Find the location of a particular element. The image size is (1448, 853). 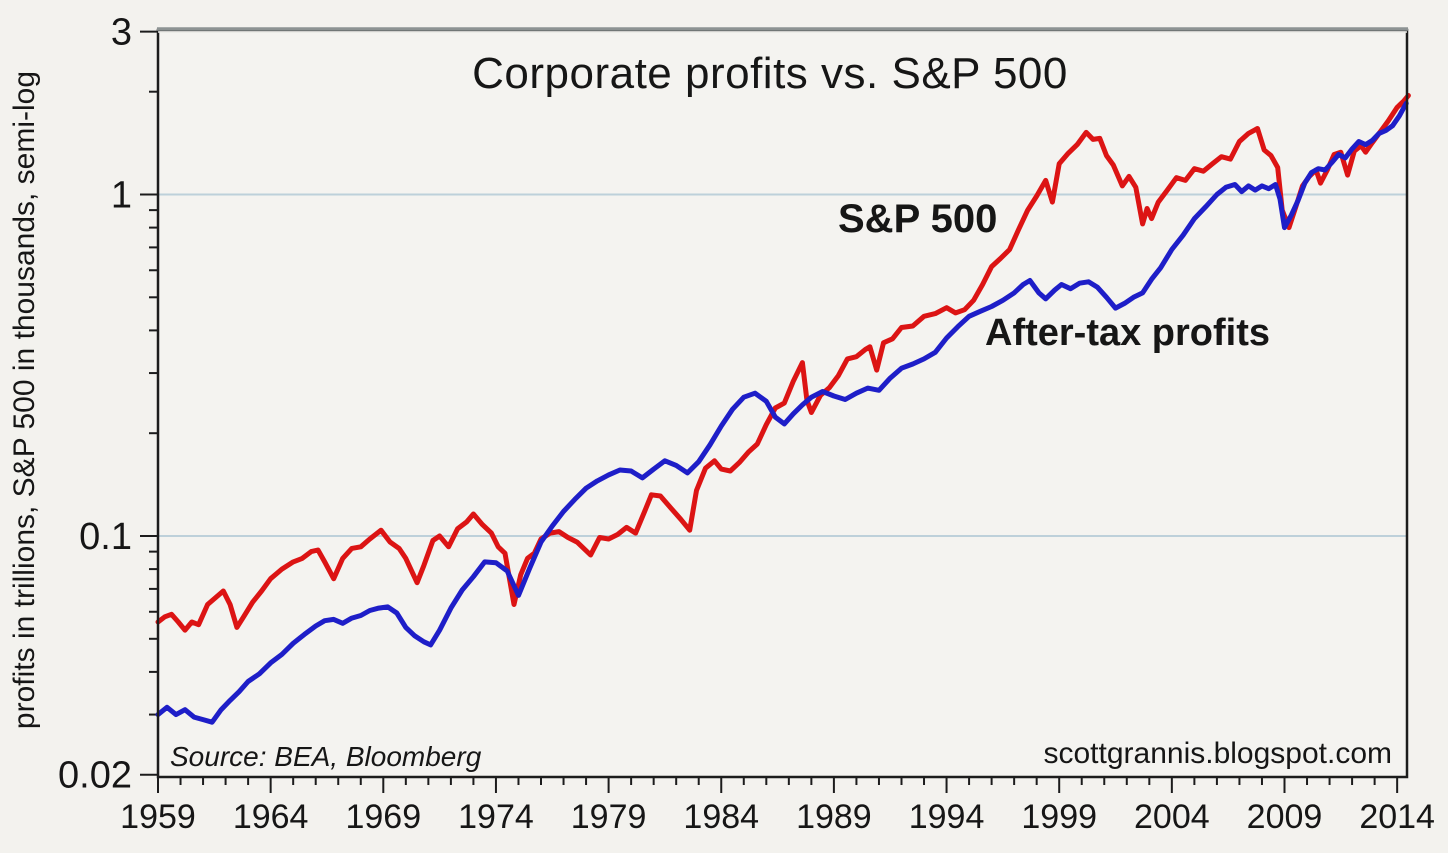

x-tick-label: 2014 is located at coordinates (1397, 817).